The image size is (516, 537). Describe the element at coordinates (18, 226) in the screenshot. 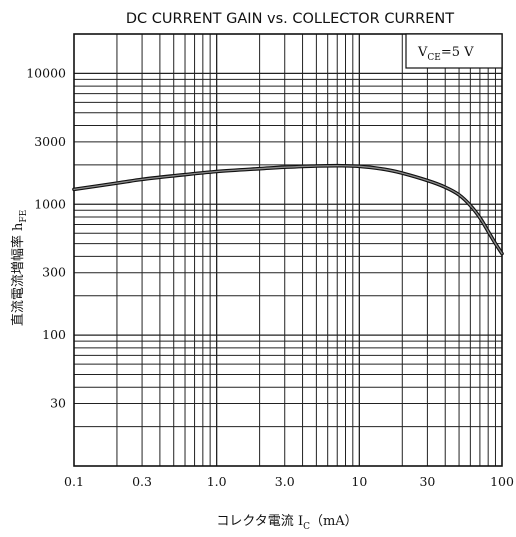

I see `y-axis-symbol: h` at that location.